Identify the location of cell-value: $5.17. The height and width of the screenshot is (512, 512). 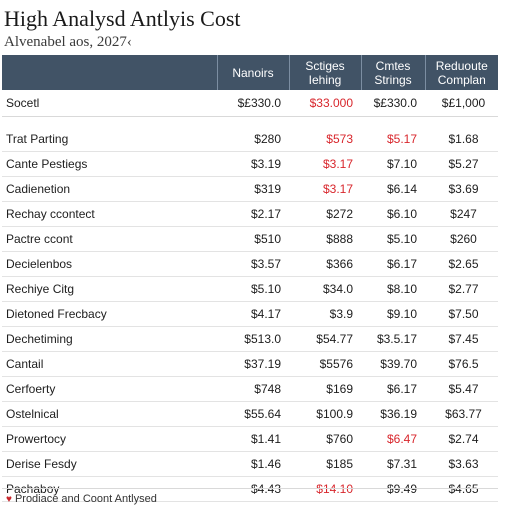
(393, 139).